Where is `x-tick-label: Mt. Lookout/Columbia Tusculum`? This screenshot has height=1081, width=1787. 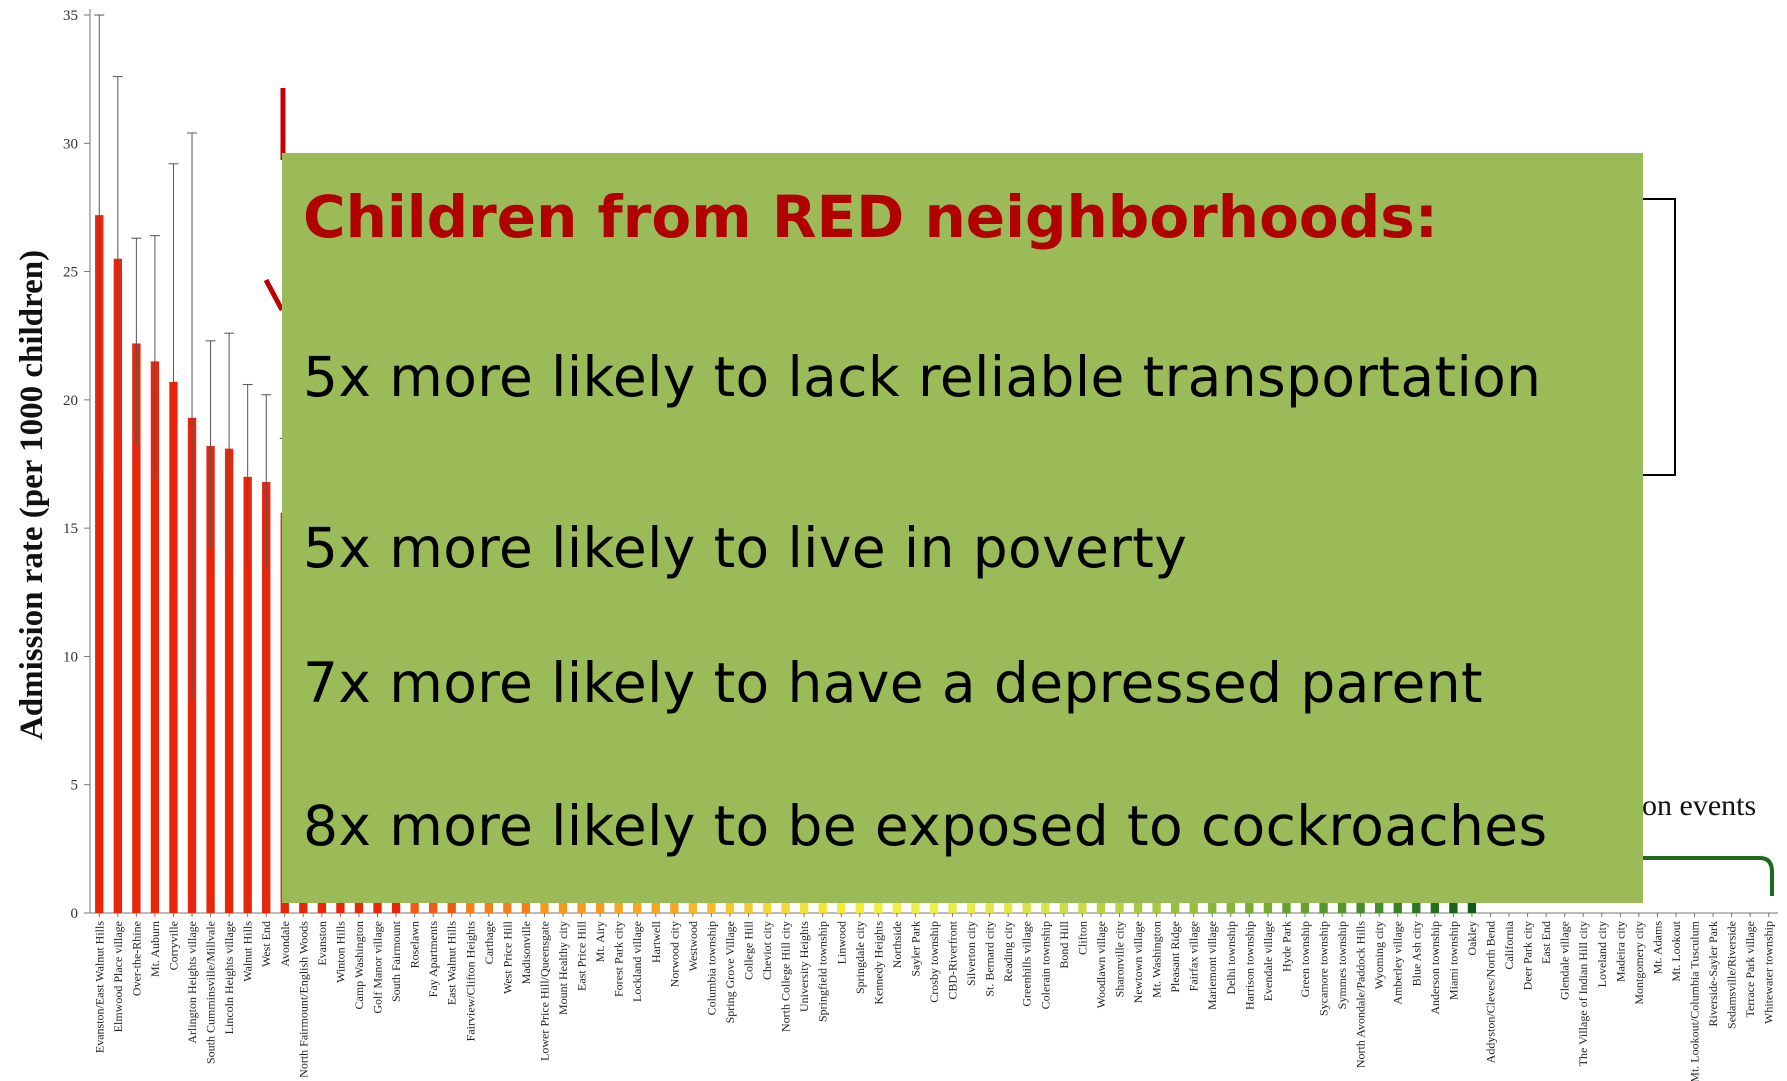 x-tick-label: Mt. Lookout/Columbia Tusculum is located at coordinates (1695, 1000).